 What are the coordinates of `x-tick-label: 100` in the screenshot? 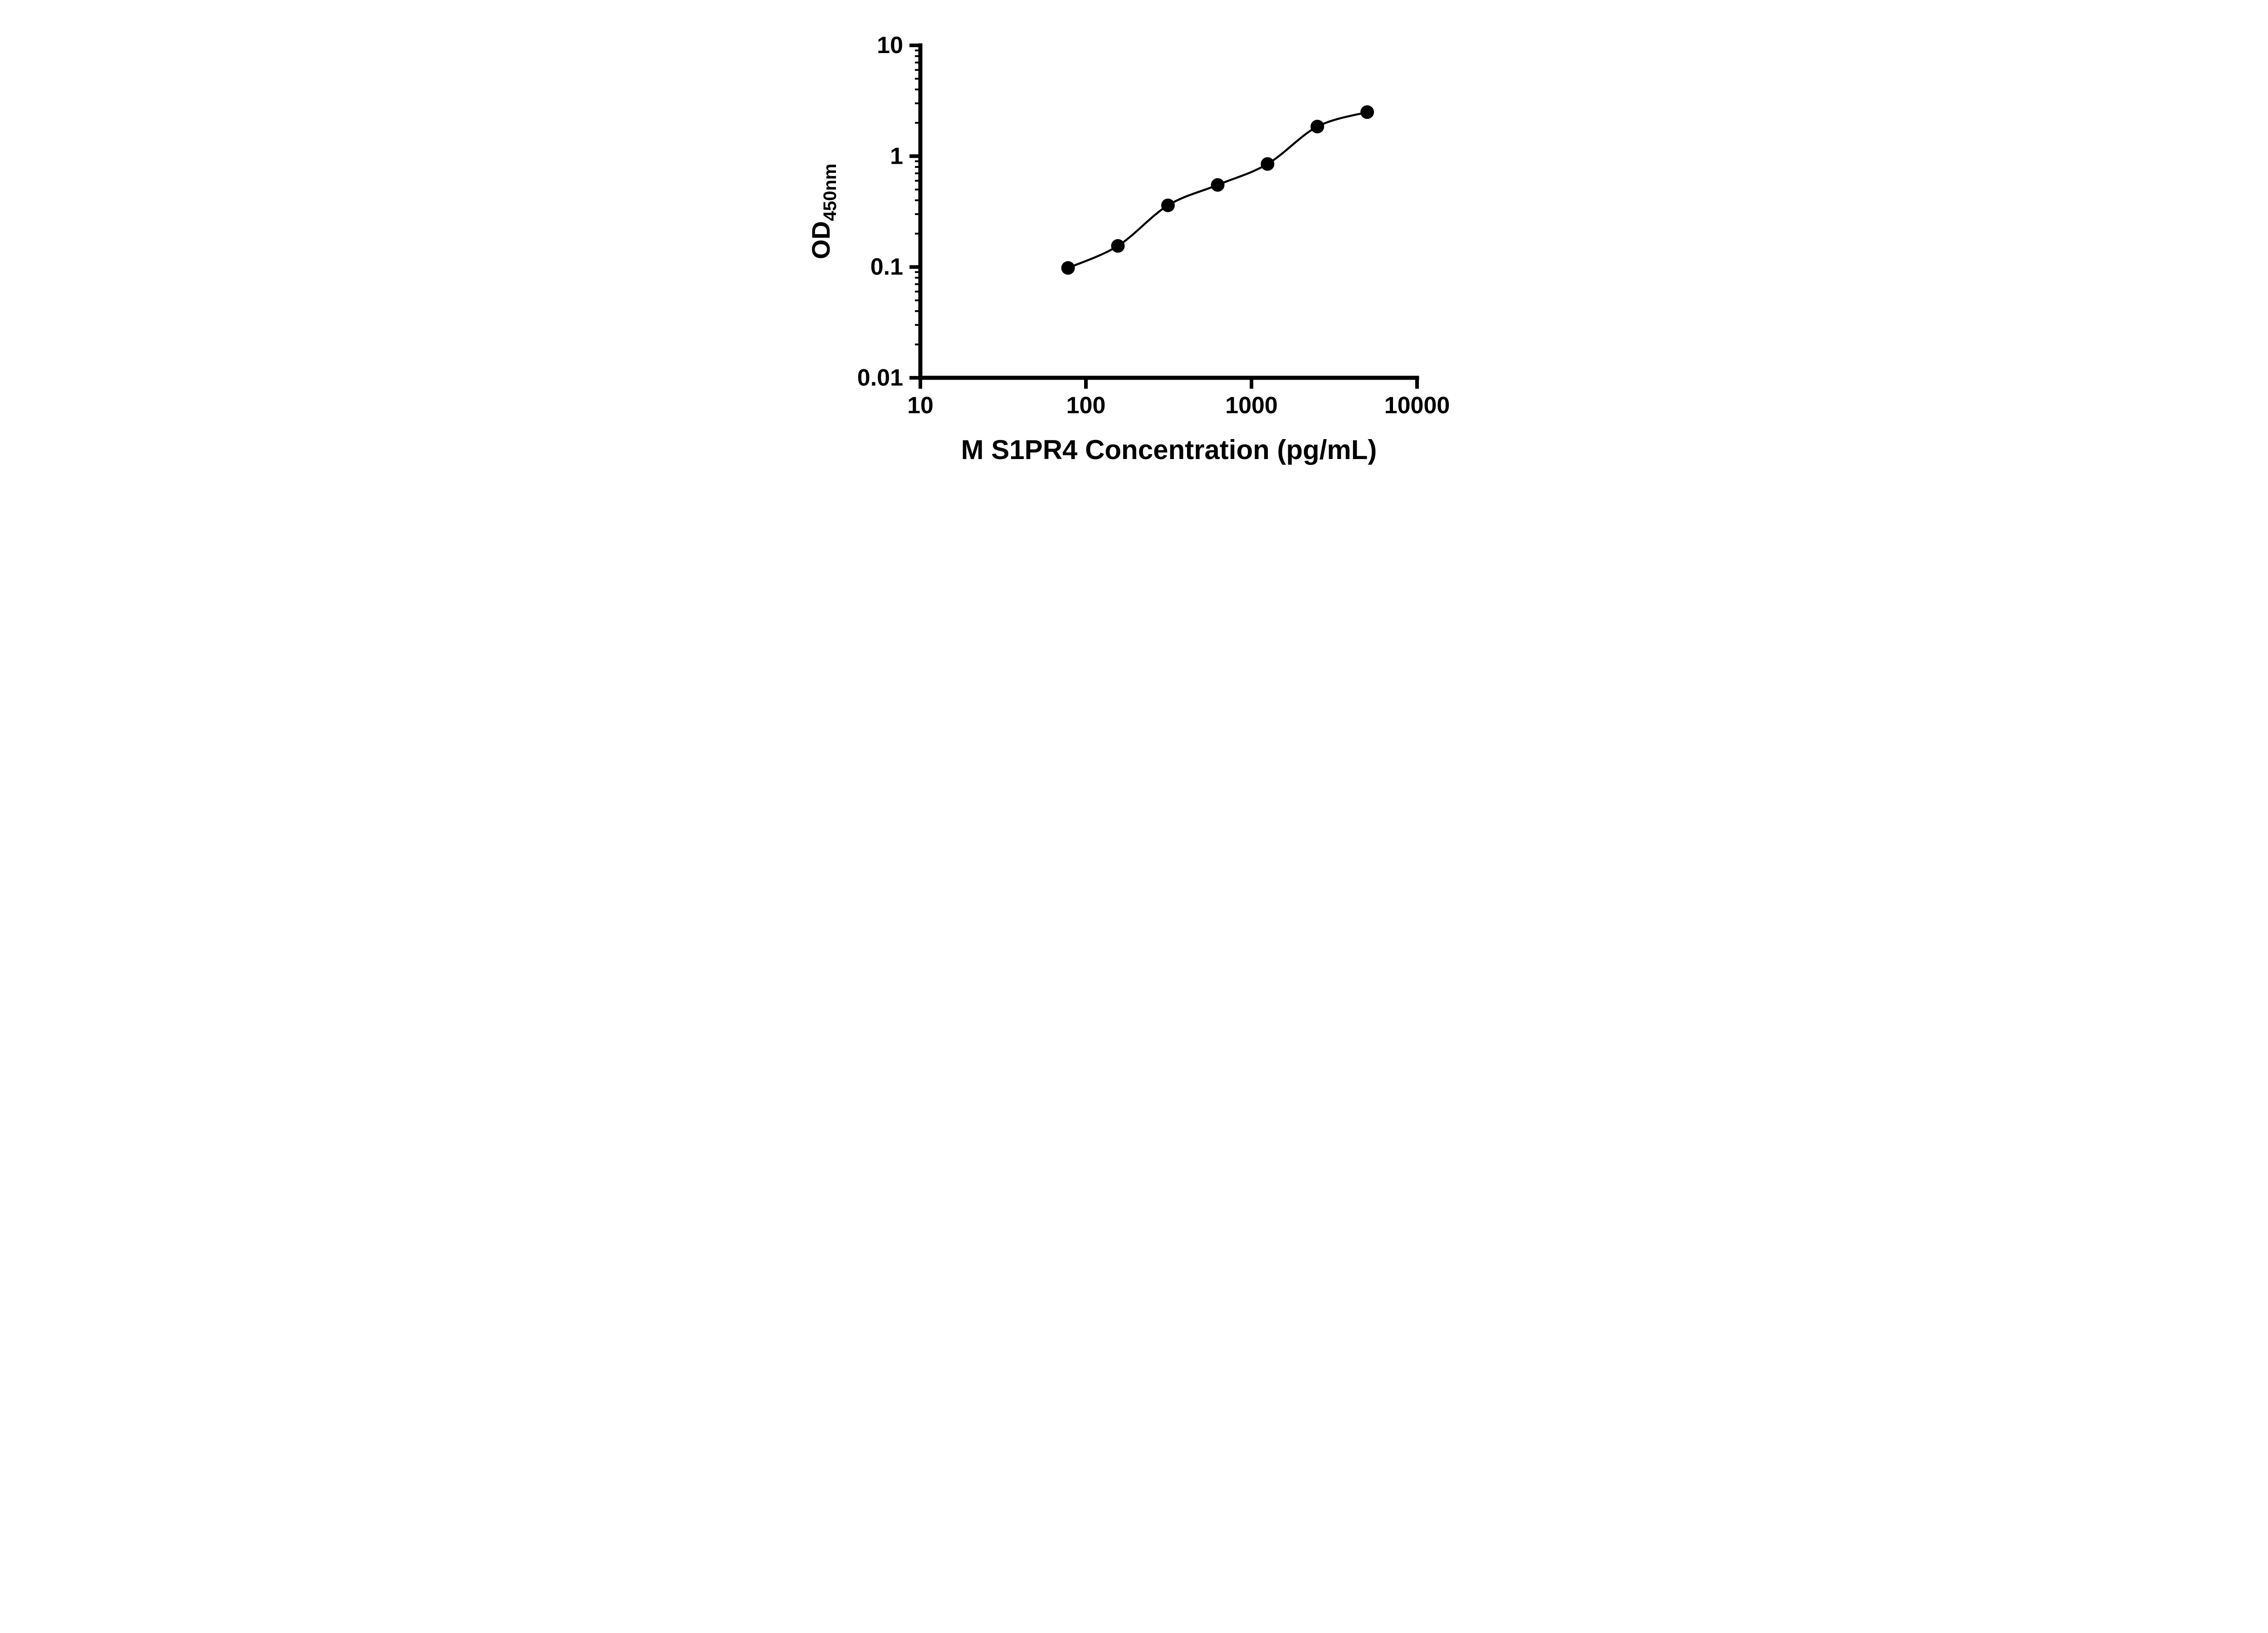 It's located at (1086, 405).